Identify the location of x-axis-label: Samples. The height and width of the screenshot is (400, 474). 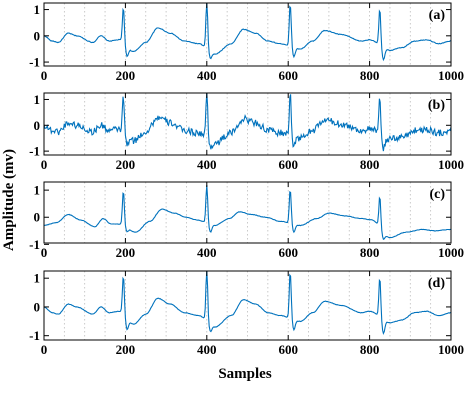
(245, 374).